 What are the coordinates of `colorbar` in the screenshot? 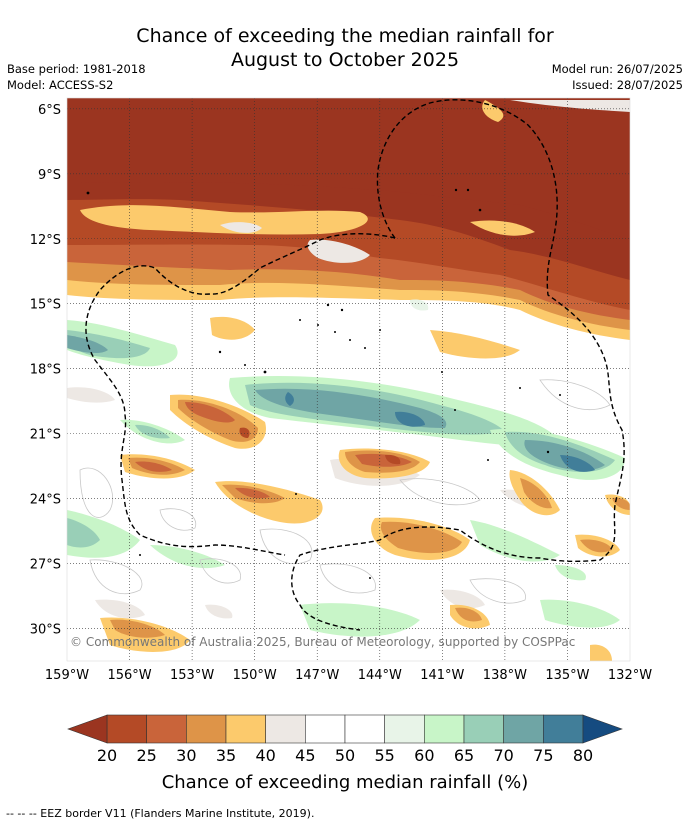 It's located at (345, 729).